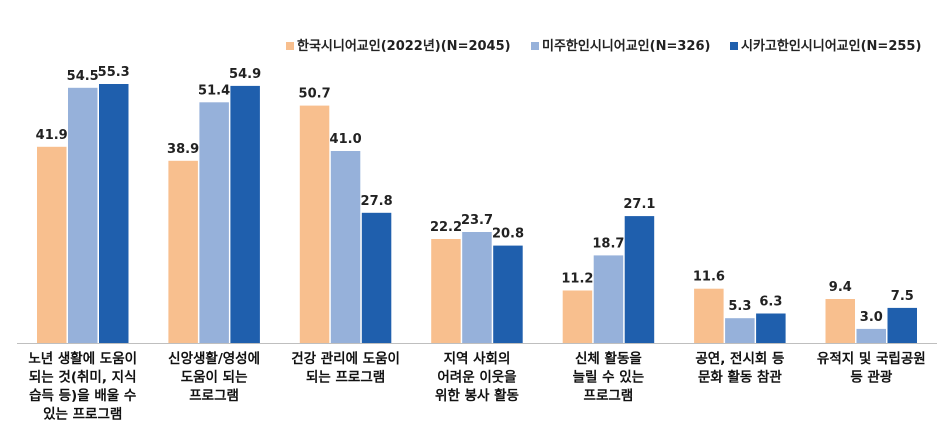 Image resolution: width=946 pixels, height=438 pixels. Describe the element at coordinates (840, 321) in the screenshot. I see `bar-series1-cat7` at that location.